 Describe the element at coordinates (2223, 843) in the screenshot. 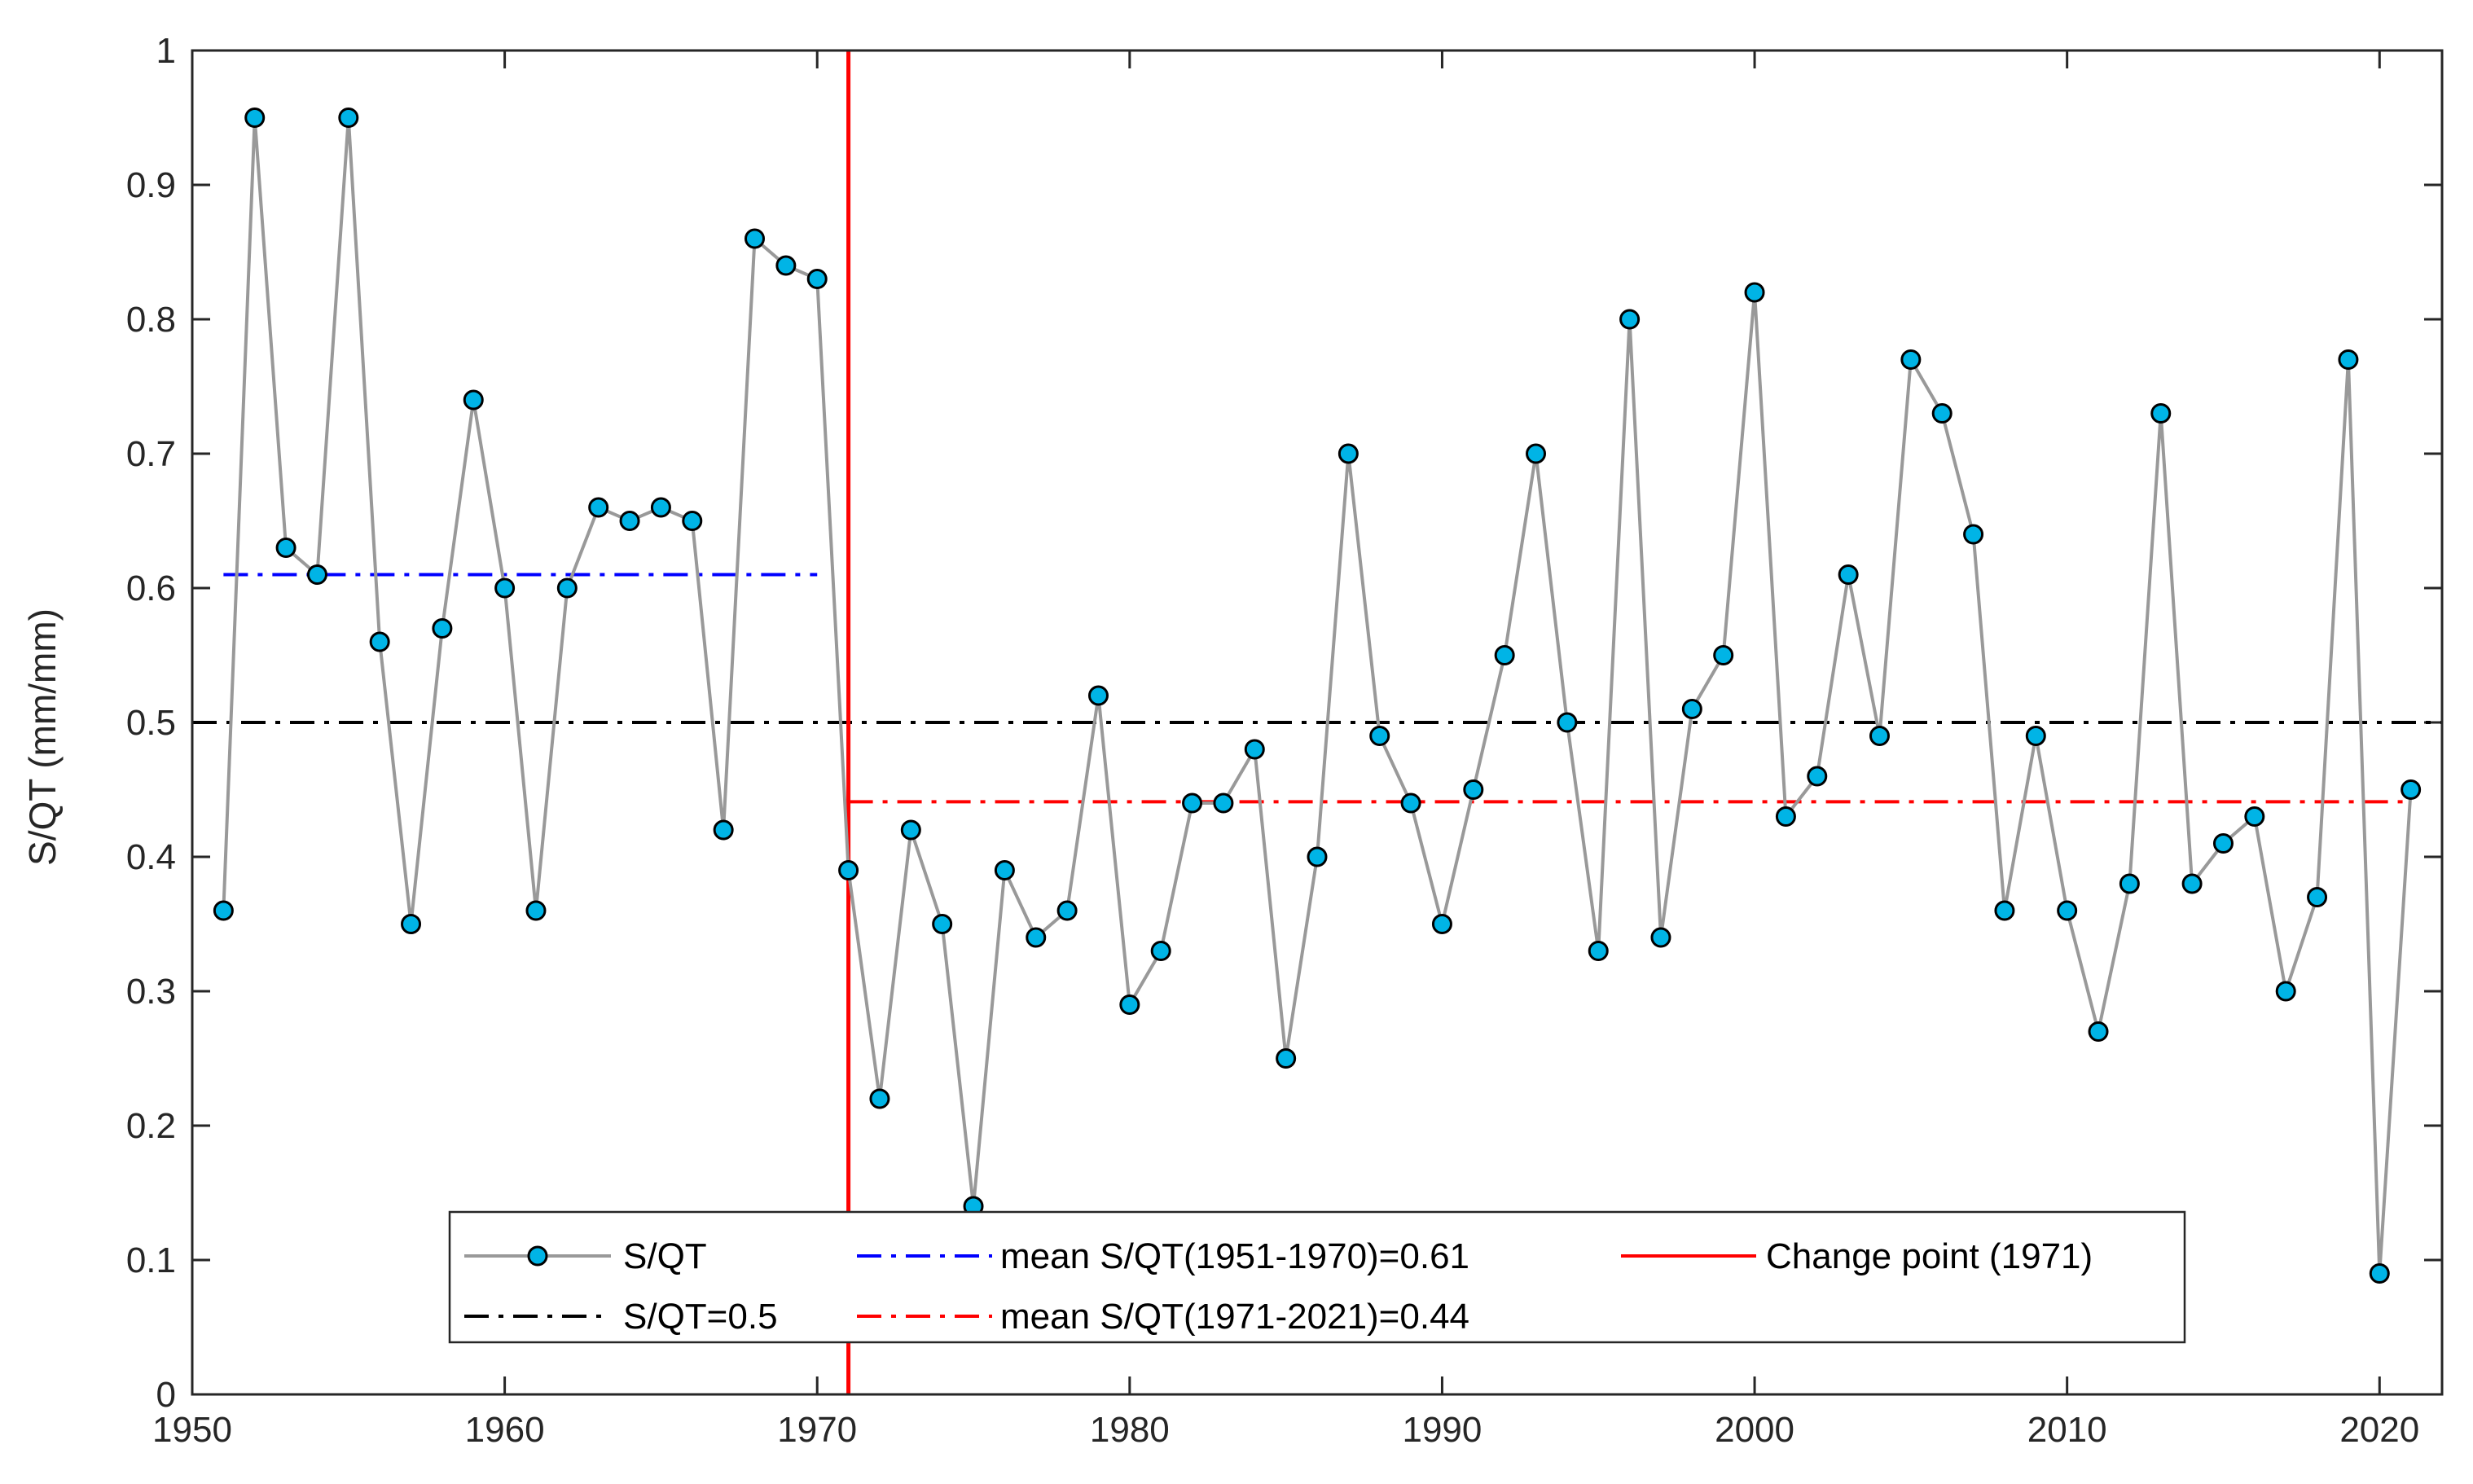

I see `data-point-2015` at that location.